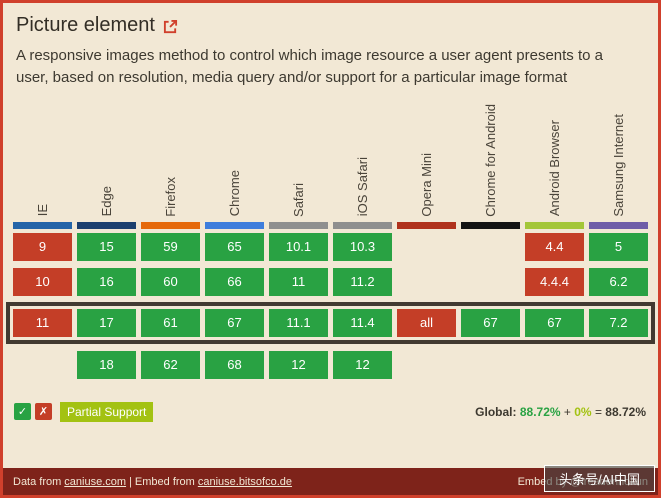 The image size is (661, 498). Describe the element at coordinates (567, 411) in the screenshot. I see `plus-sign: +` at that location.